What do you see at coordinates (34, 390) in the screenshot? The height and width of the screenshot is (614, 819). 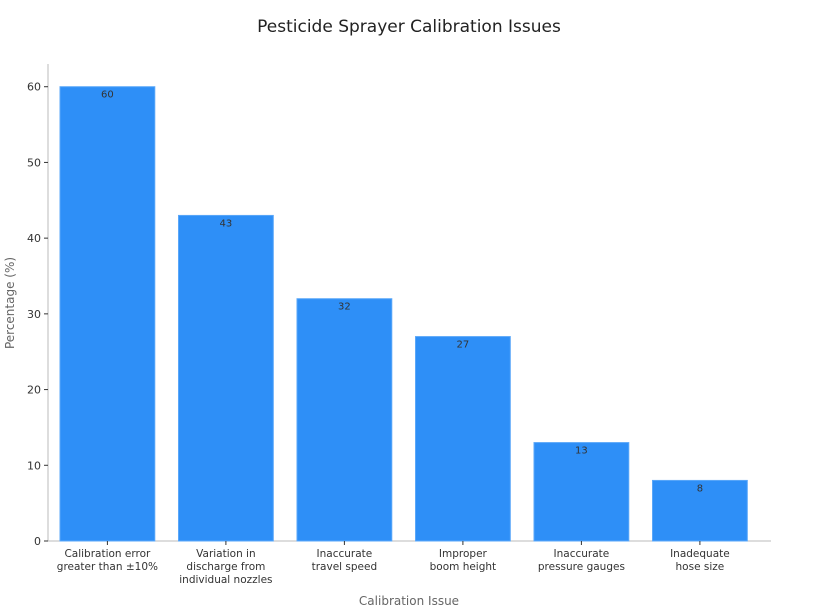 I see `y-tick-label: 20` at bounding box center [34, 390].